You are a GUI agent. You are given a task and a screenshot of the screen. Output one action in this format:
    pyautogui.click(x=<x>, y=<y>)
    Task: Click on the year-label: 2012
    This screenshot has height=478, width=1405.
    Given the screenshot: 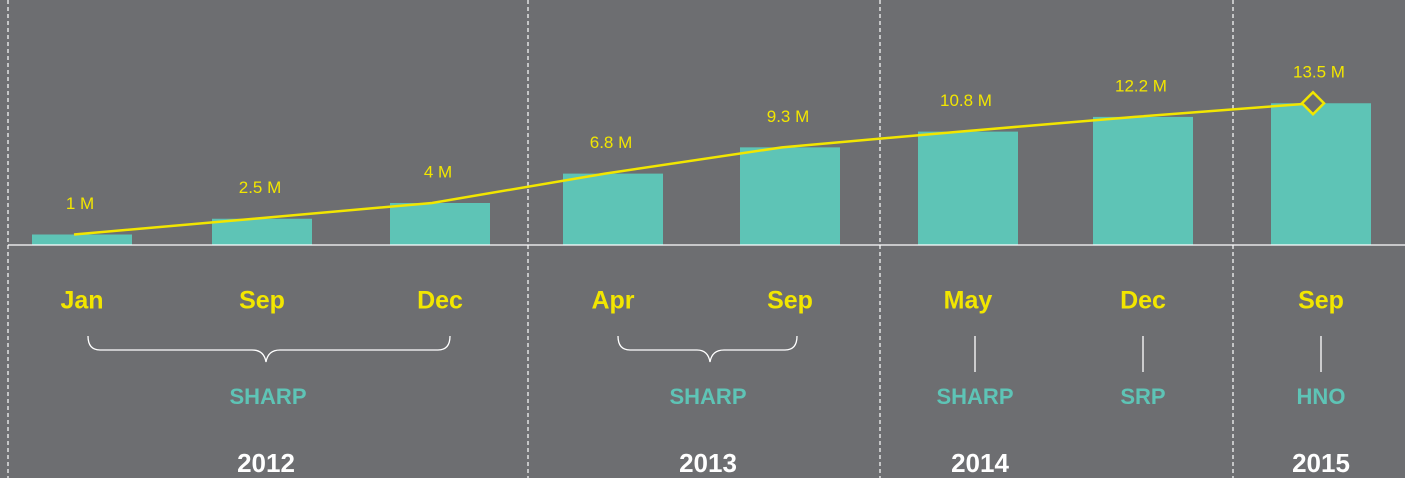 What is the action you would take?
    pyautogui.click(x=266, y=463)
    